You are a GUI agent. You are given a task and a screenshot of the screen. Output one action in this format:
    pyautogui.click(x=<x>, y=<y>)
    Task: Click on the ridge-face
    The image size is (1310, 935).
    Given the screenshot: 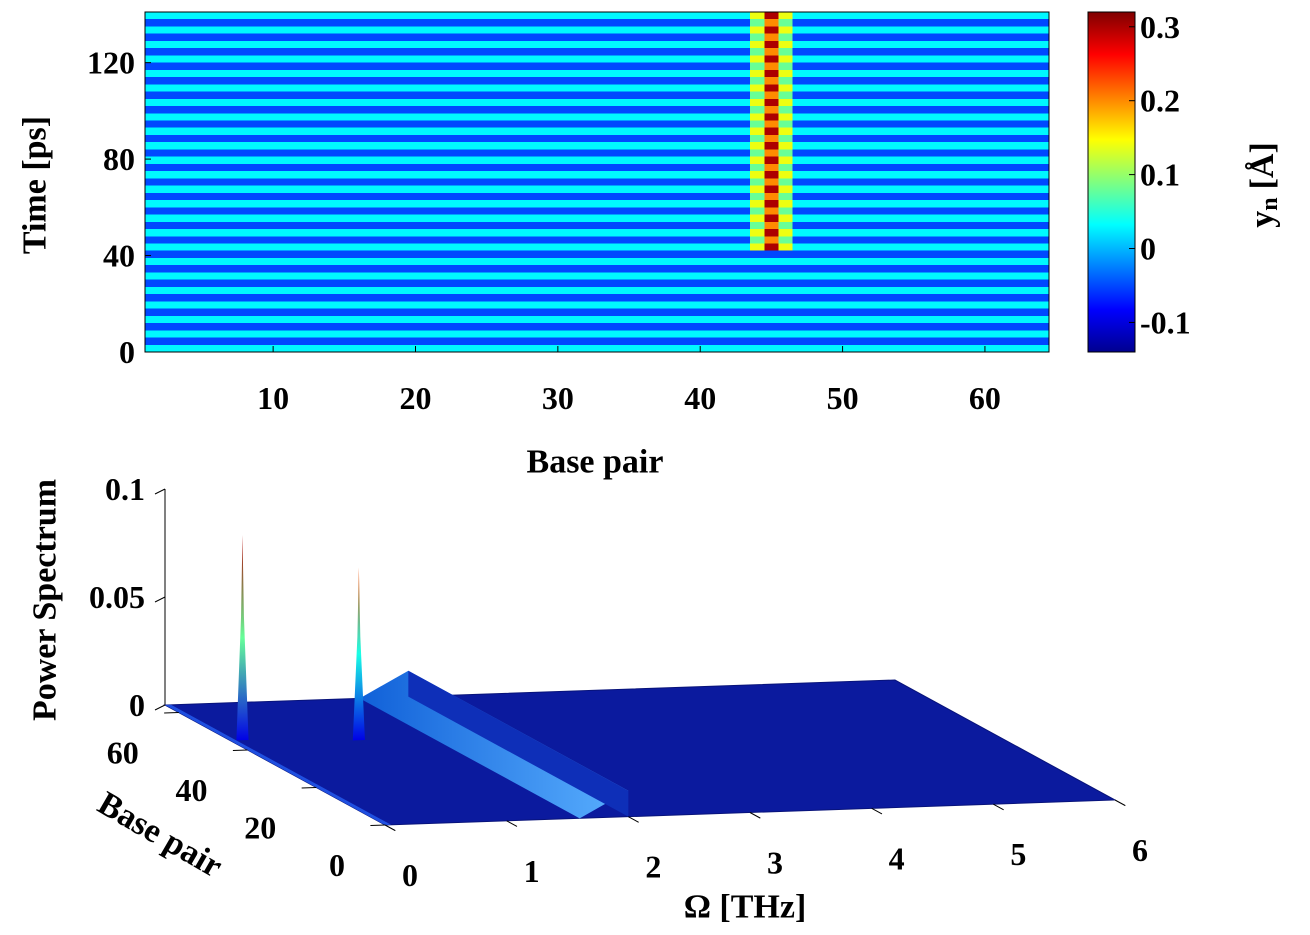 What is the action you would take?
    pyautogui.click(x=518, y=743)
    